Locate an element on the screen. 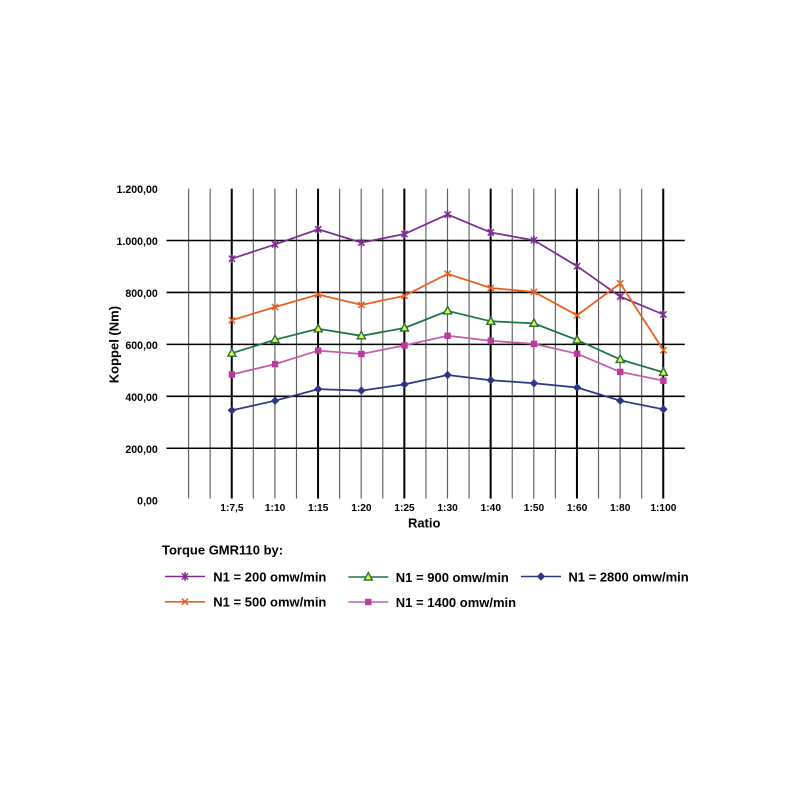 This screenshot has width=800, height=805. svg-text: N1 = 200 omw/min is located at coordinates (269, 576).